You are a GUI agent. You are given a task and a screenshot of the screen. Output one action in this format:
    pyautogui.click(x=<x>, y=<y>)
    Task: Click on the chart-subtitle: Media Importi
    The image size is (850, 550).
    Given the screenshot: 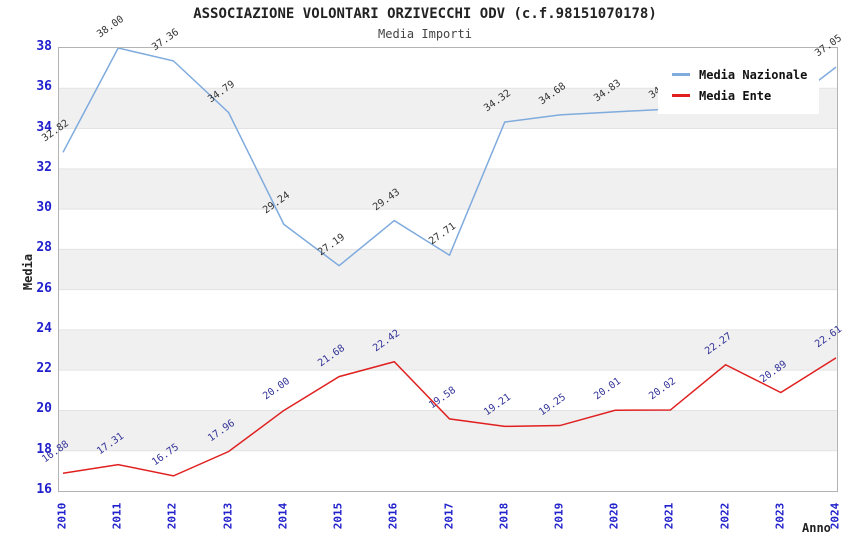 What is the action you would take?
    pyautogui.click(x=425, y=34)
    